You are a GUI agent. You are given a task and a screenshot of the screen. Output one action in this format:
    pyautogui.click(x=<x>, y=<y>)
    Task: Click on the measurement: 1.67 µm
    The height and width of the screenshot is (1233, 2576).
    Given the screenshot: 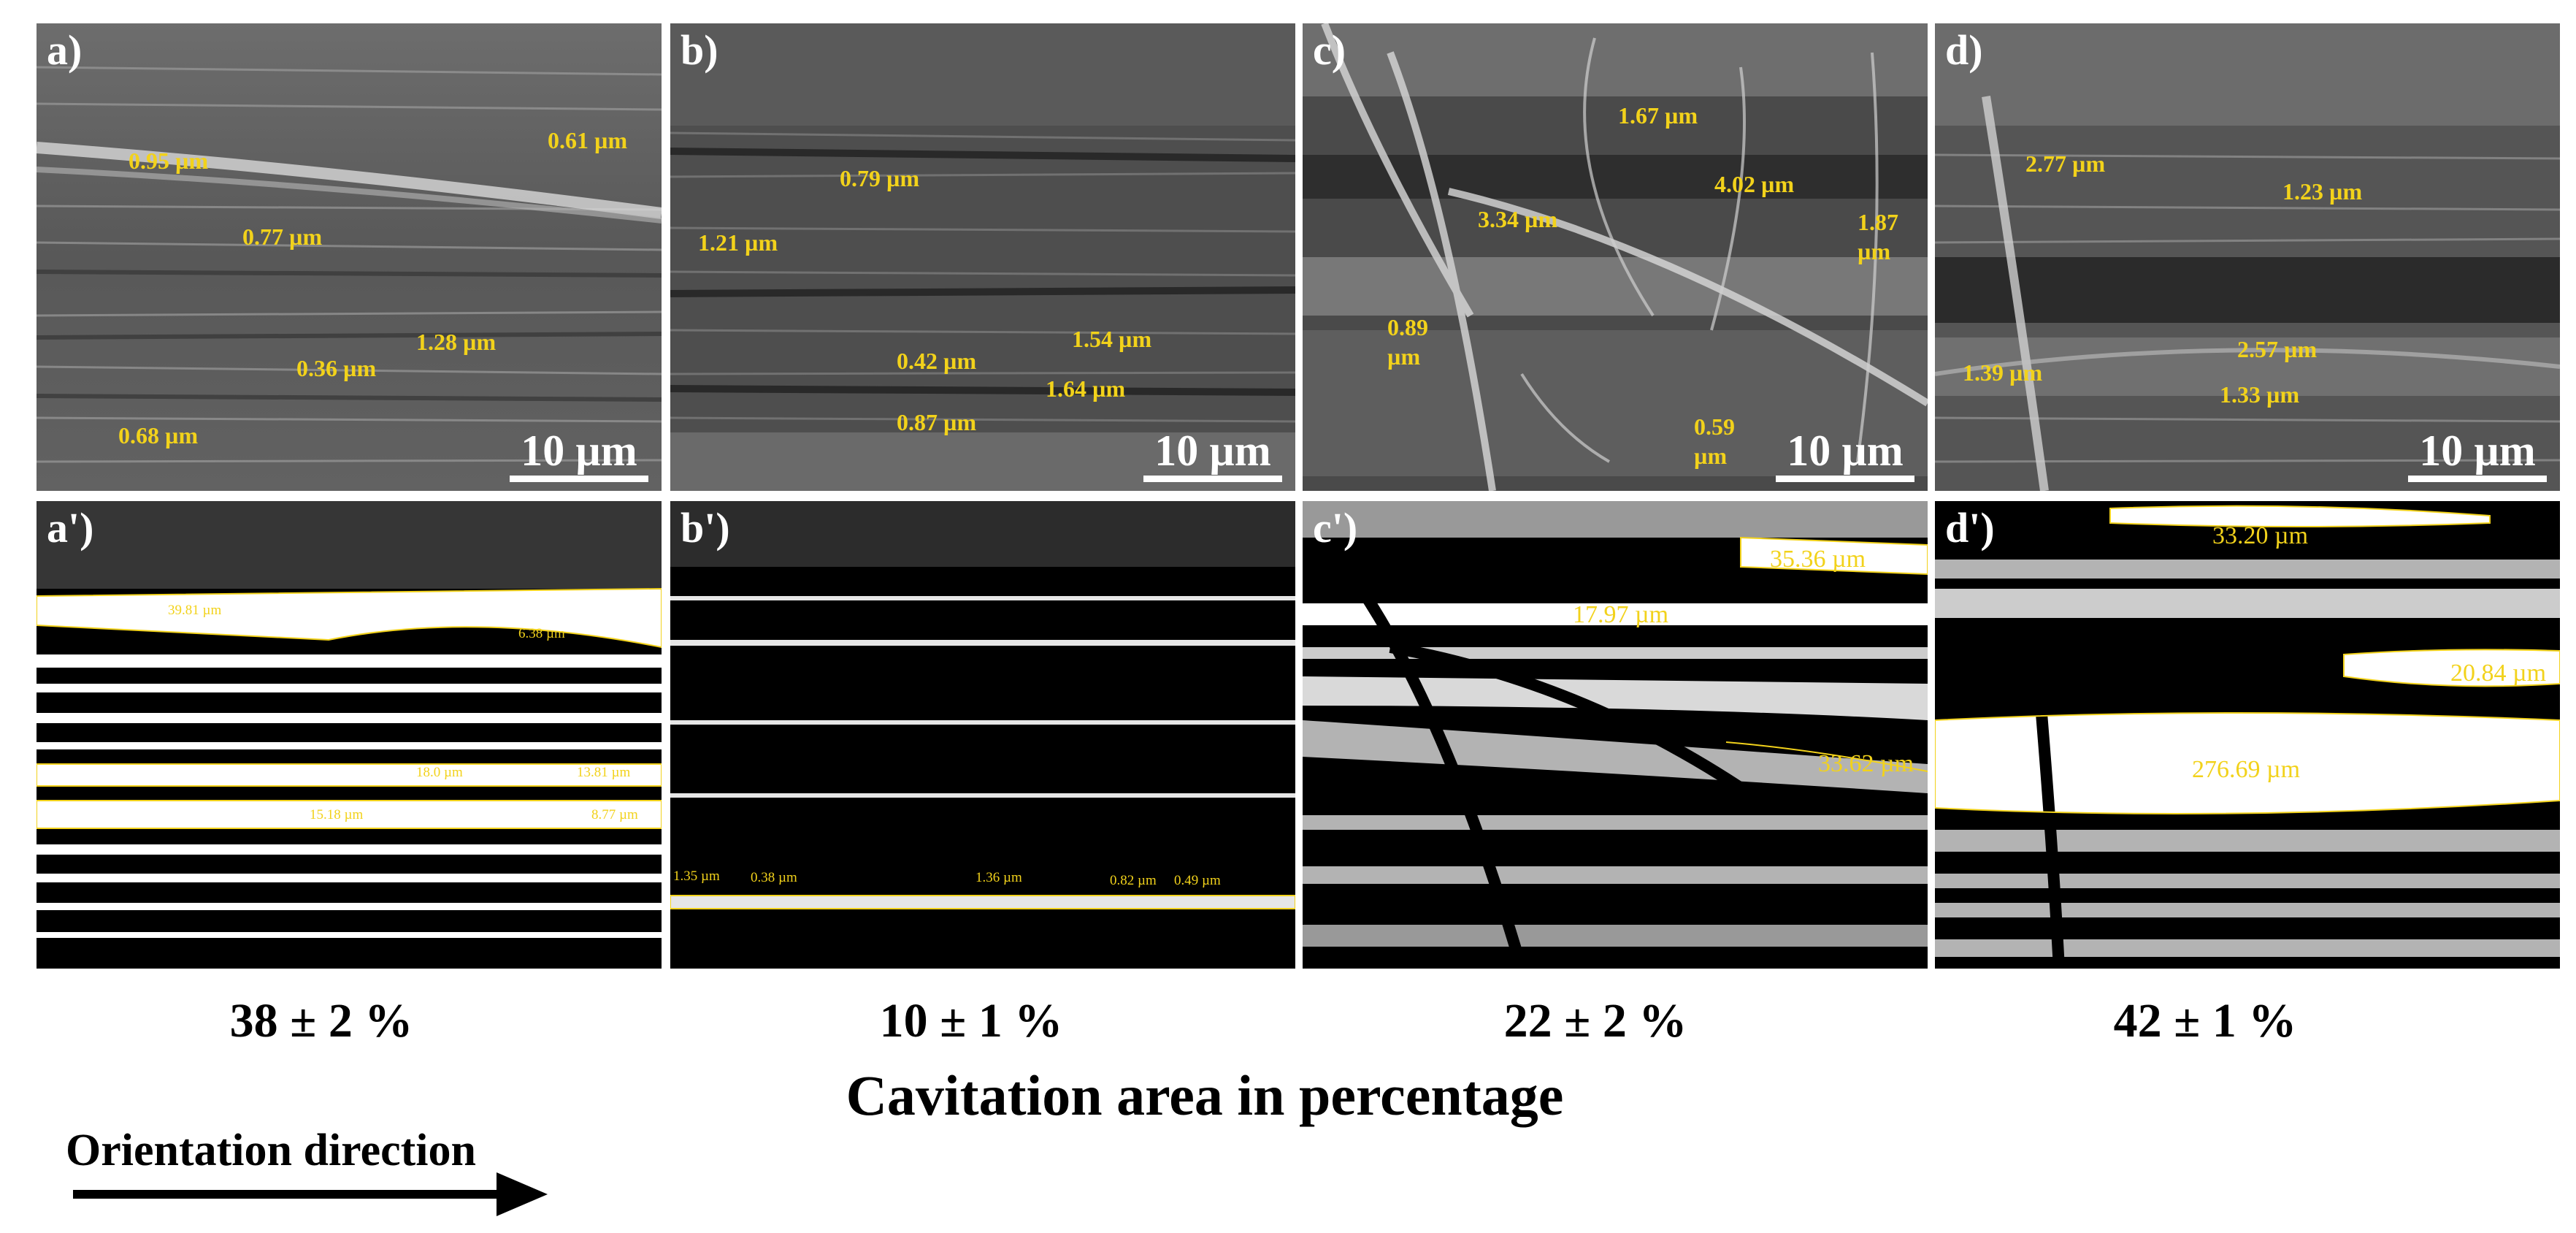 What is the action you would take?
    pyautogui.click(x=1658, y=115)
    